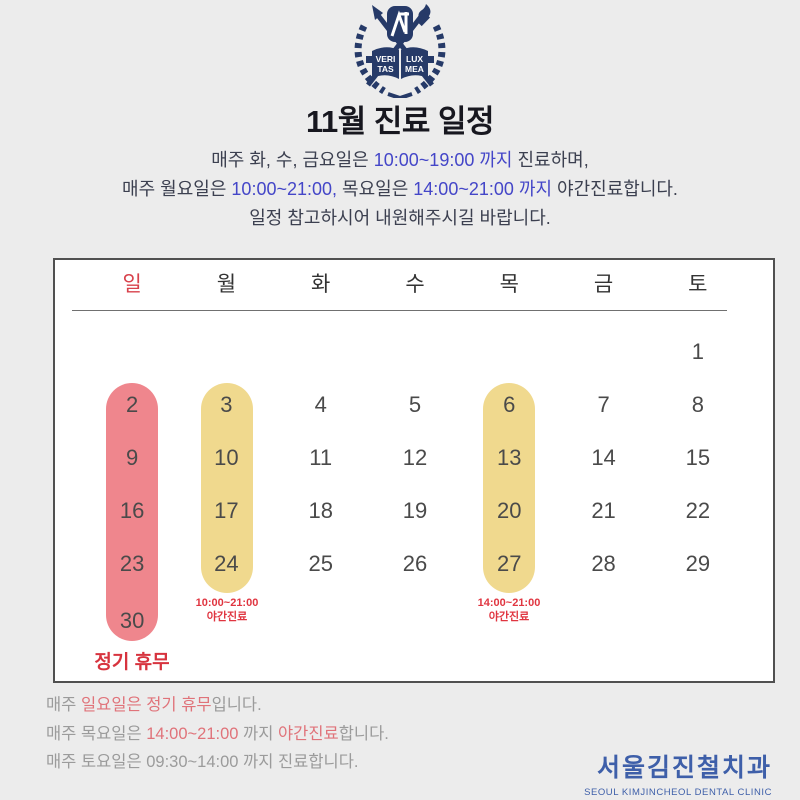  Describe the element at coordinates (321, 457) in the screenshot. I see `day-cell-11: 11` at that location.